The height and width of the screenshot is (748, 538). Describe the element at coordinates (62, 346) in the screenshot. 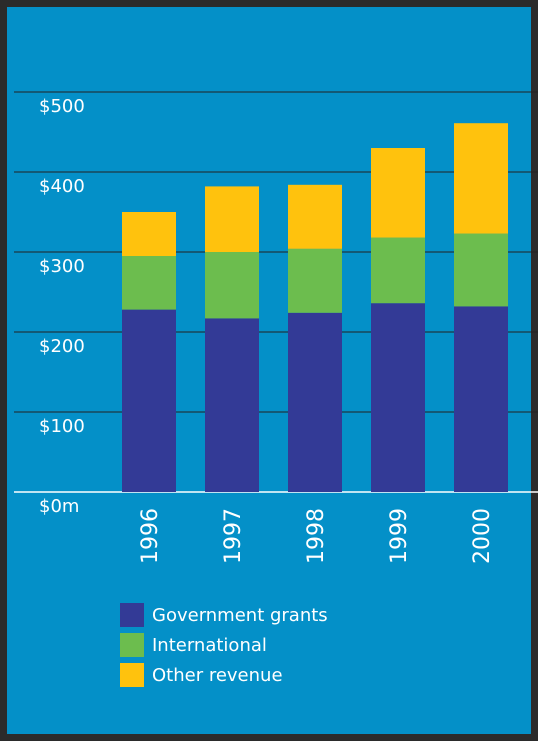

I see `y-tick-label-200: $200` at that location.